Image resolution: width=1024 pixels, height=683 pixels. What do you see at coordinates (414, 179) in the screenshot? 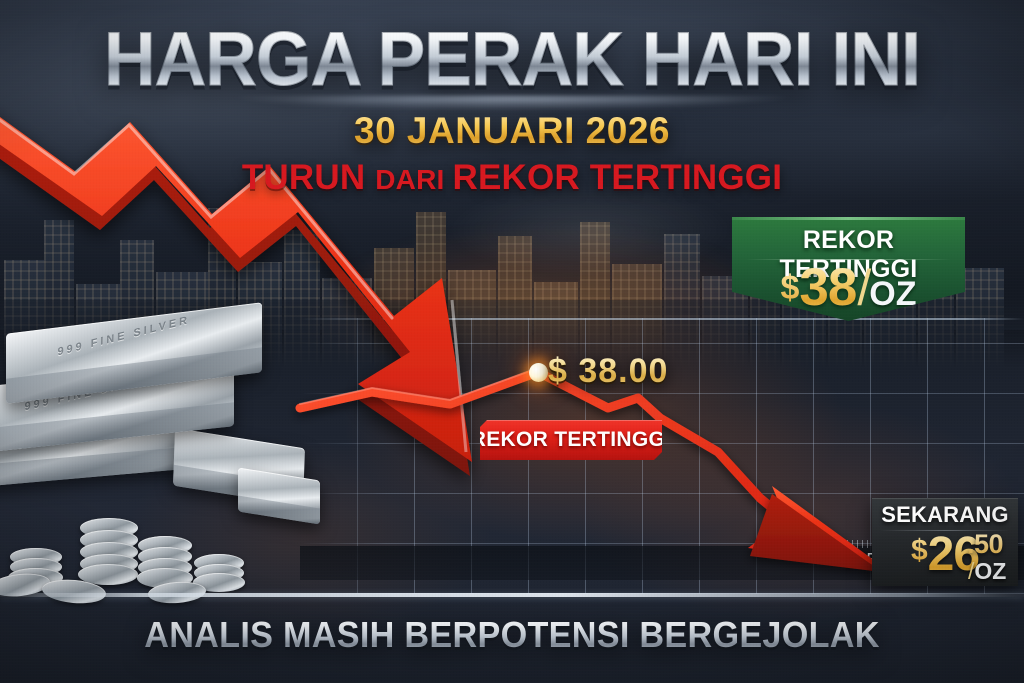
I see `subheadline-small-word: DARI` at bounding box center [414, 179].